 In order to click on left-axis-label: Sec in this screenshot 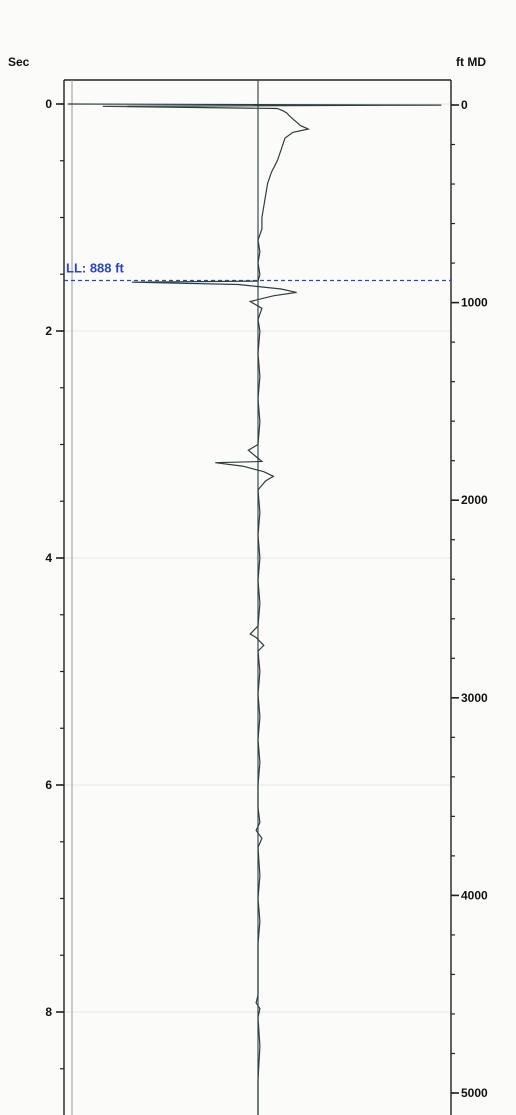, I will do `click(19, 62)`.